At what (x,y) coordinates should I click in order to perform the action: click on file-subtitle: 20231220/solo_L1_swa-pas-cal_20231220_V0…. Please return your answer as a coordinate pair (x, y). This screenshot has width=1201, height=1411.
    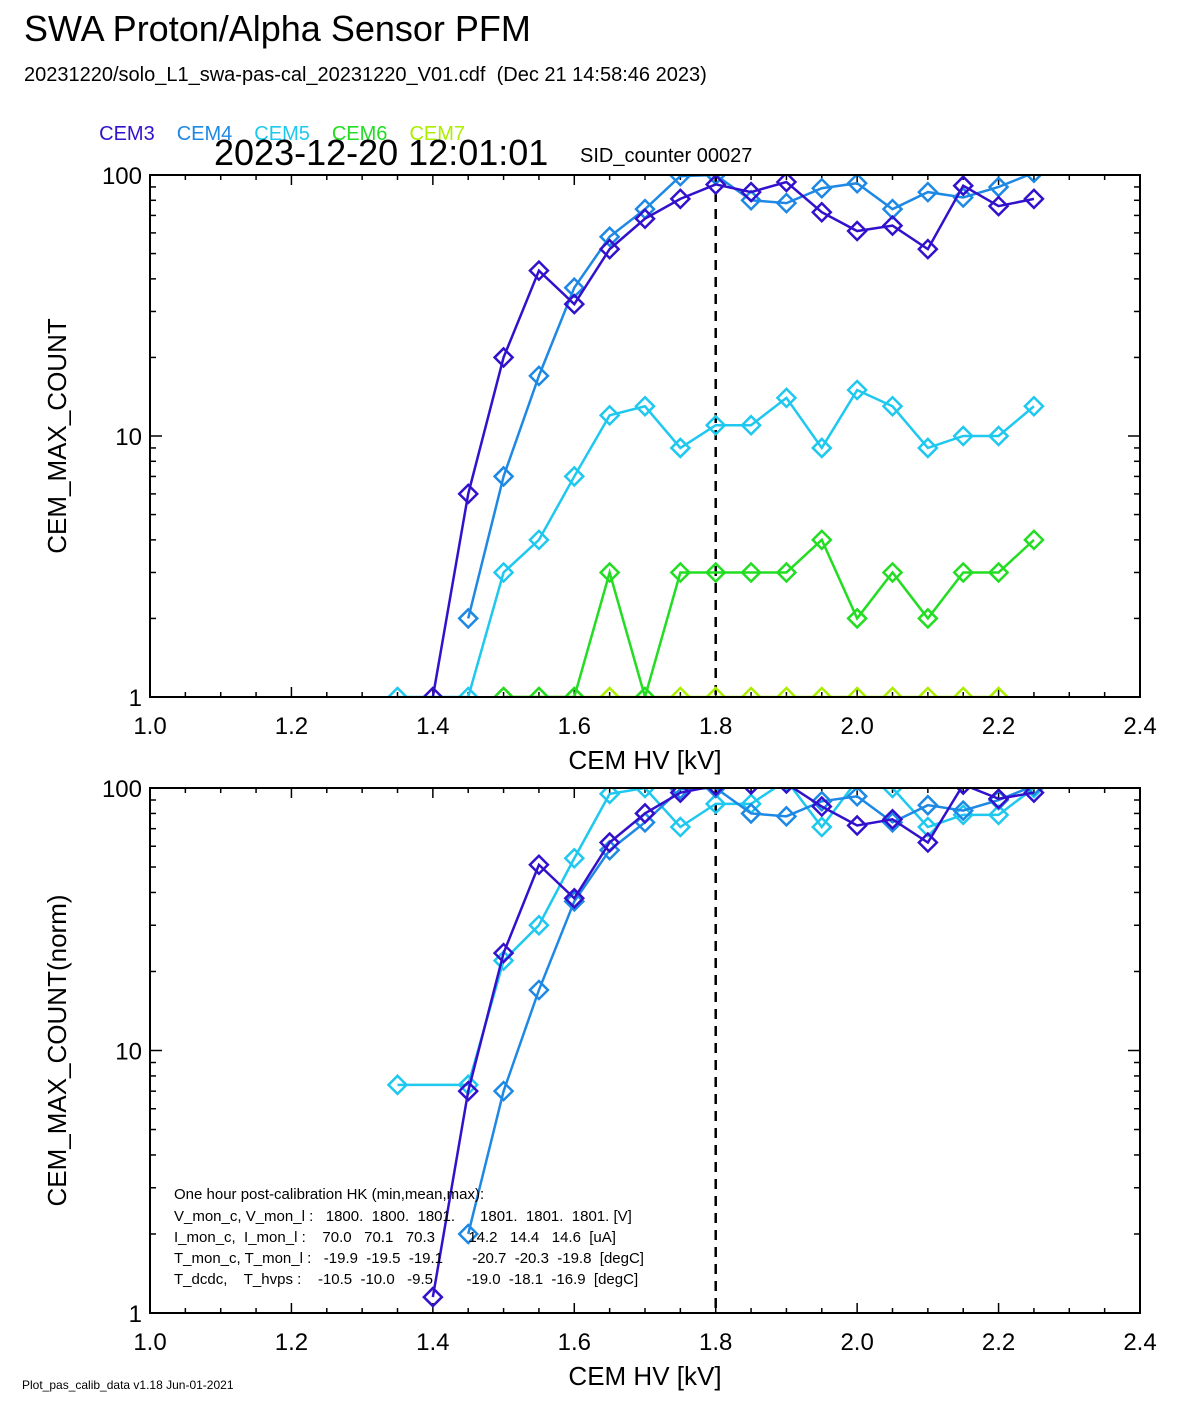
    Looking at the image, I should click on (365, 75).